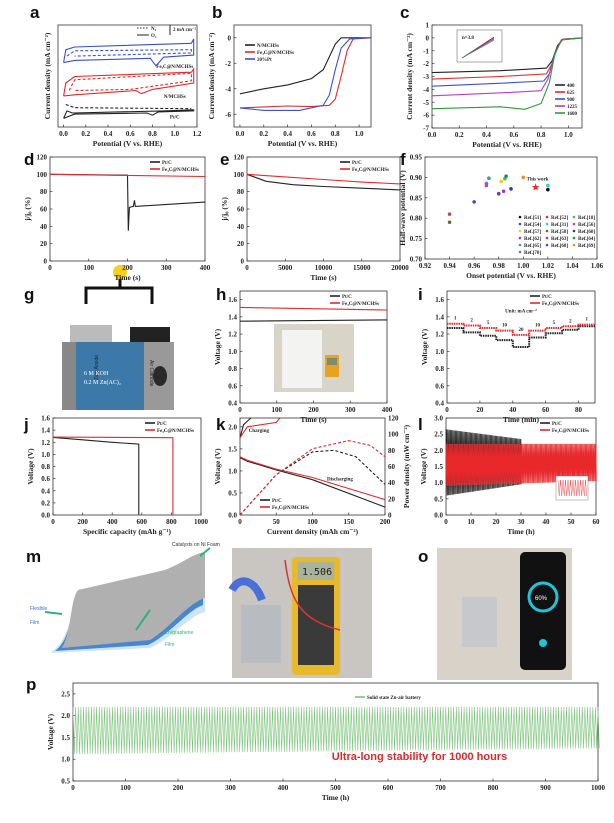 The image size is (614, 823). I want to click on x-tick-label: 400, so click(205, 268).